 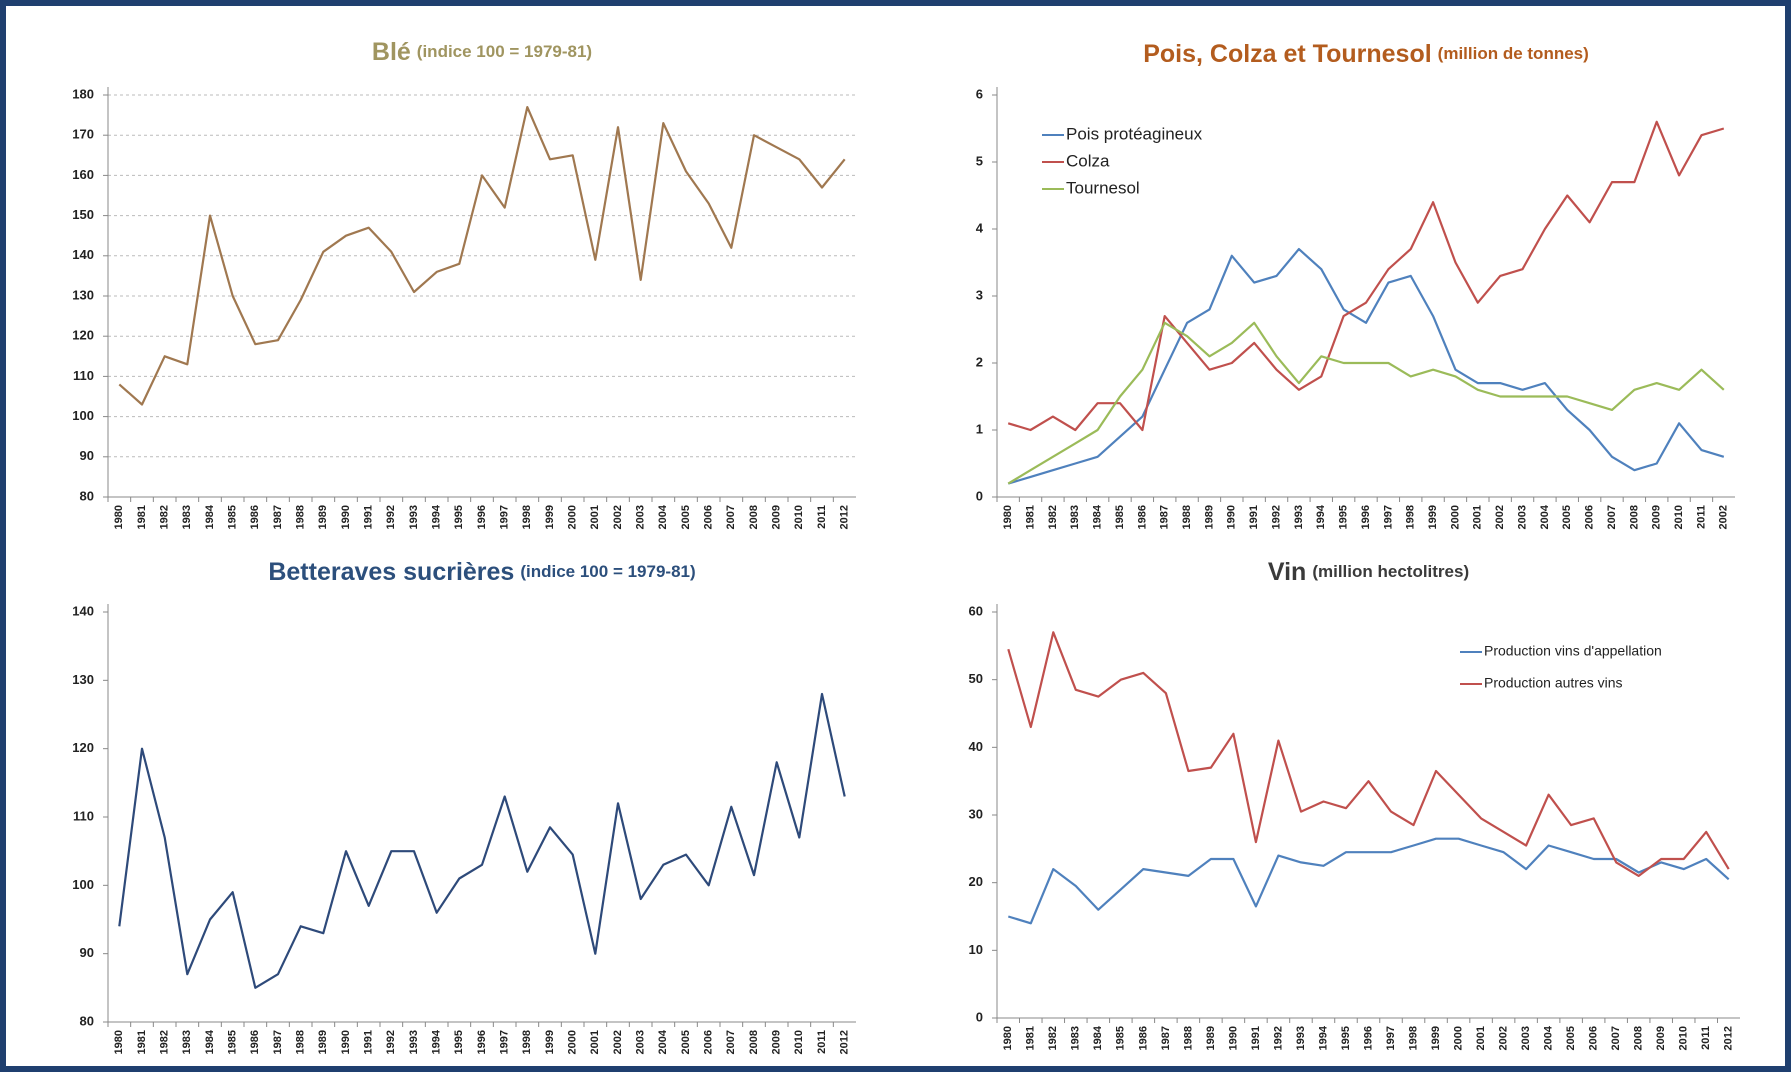 What do you see at coordinates (976, 949) in the screenshot?
I see `y-tick-label: 10` at bounding box center [976, 949].